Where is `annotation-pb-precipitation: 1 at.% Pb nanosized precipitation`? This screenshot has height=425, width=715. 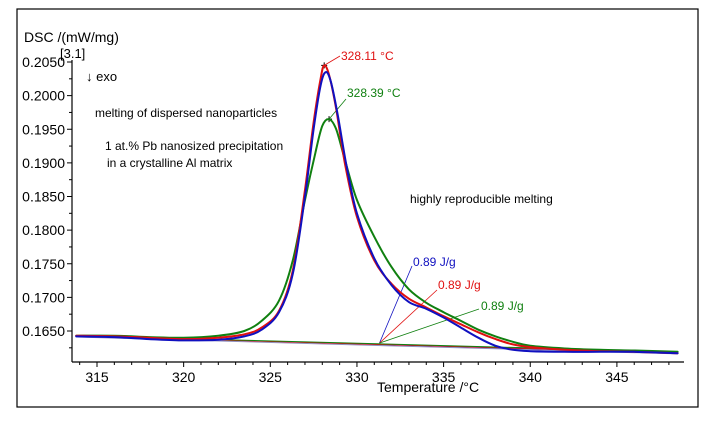 annotation-pb-precipitation: 1 at.% Pb nanosized precipitation is located at coordinates (194, 146).